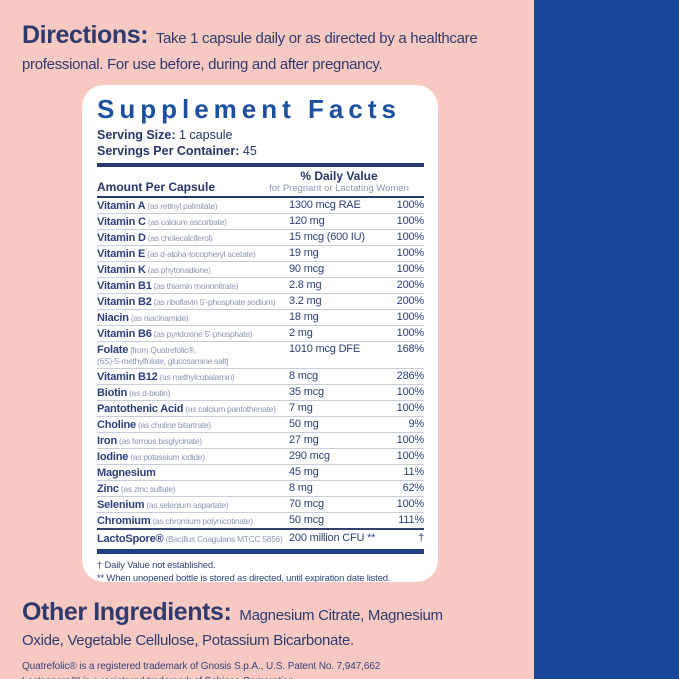  I want to click on serving-size-row: Serving Size: 1 capsule, so click(260, 135).